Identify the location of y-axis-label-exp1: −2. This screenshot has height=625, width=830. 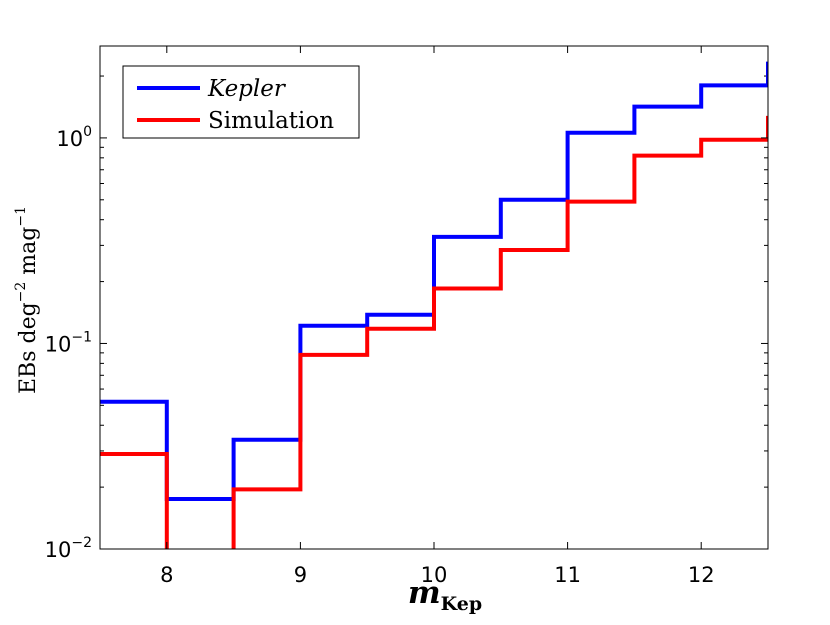
(21, 292).